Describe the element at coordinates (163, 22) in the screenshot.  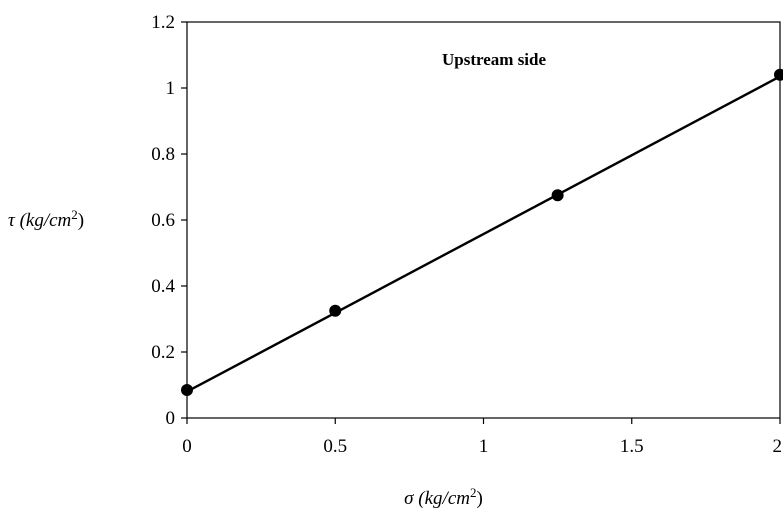
I see `y-tick-label: 1.2` at that location.